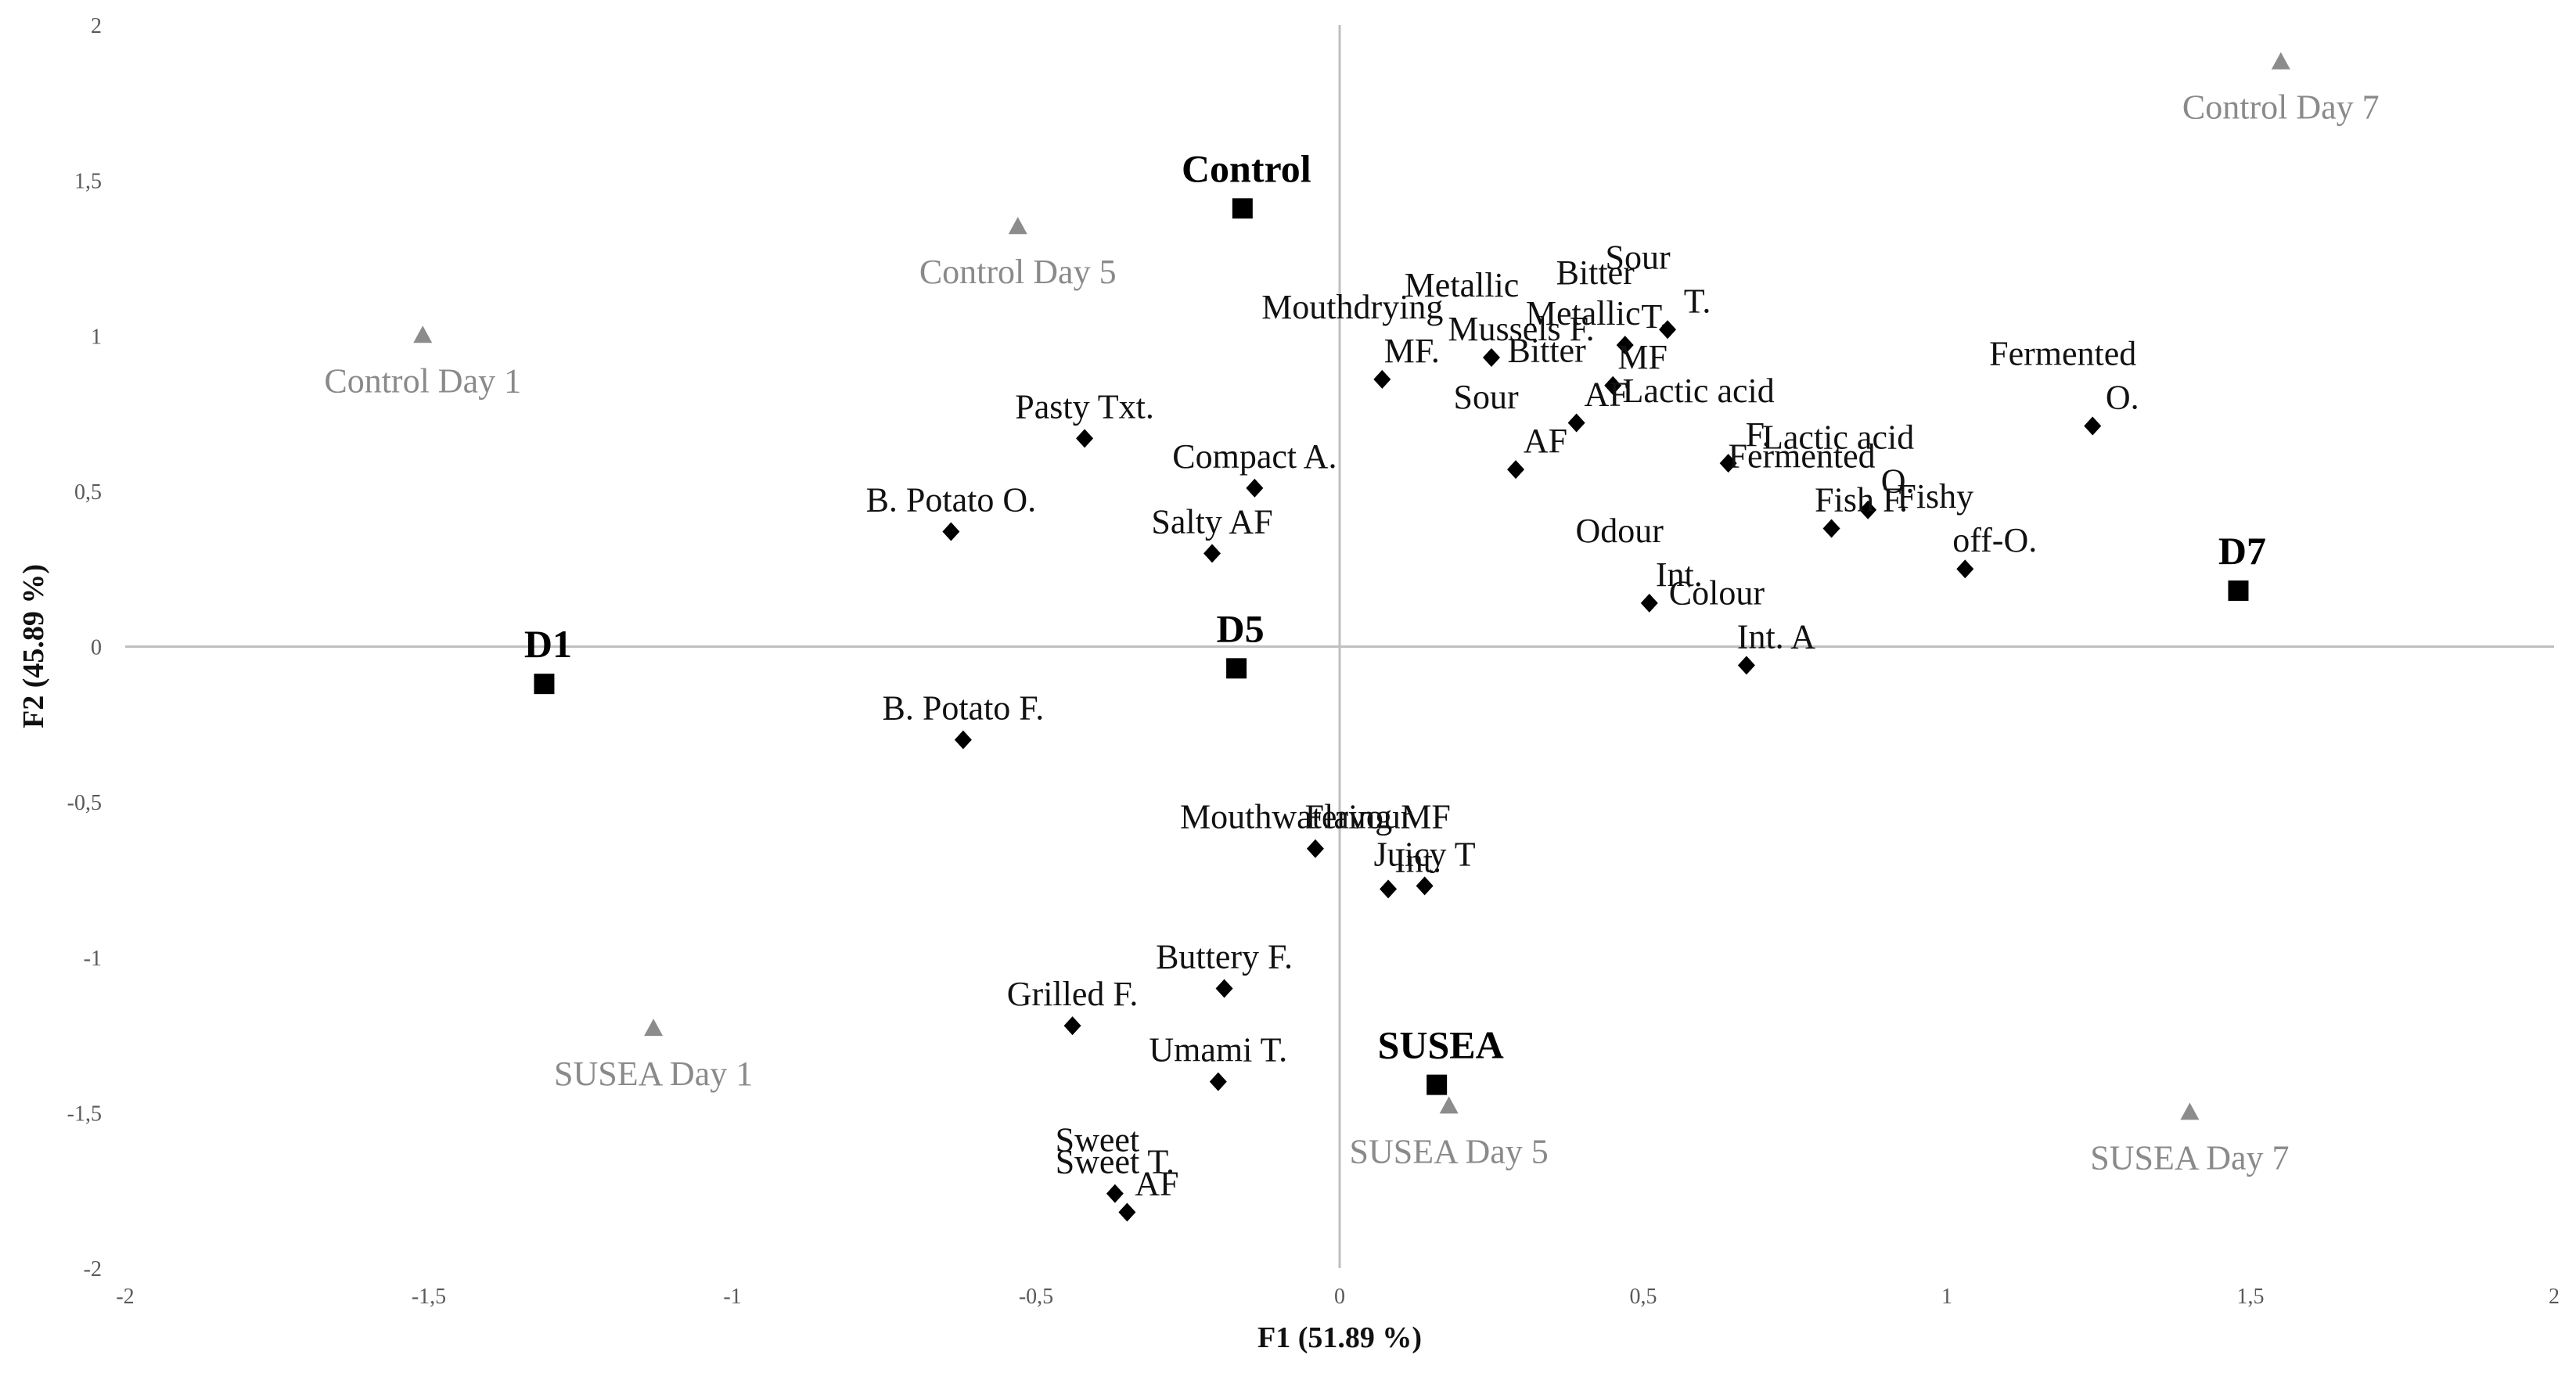 This screenshot has width=2576, height=1373. Describe the element at coordinates (1218, 1050) in the screenshot. I see `attribute-label: Umami T.` at that location.